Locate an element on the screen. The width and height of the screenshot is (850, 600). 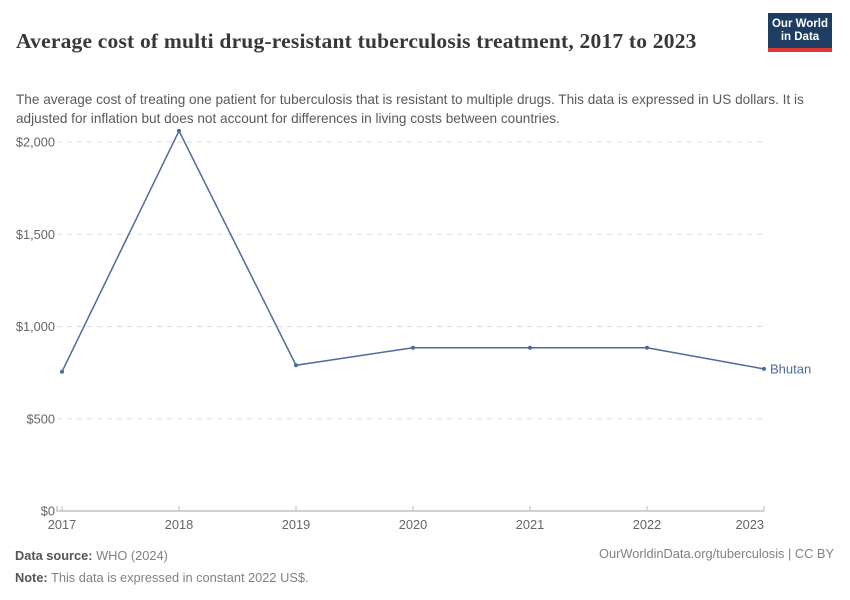
owid-url-link: OurWorldinData.org/tuberculosis | CC BY is located at coordinates (716, 553).